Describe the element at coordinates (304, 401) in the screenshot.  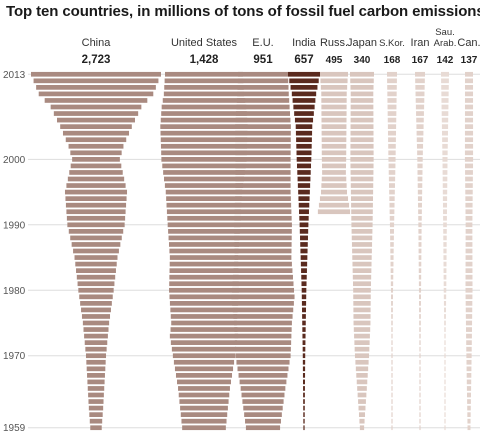
I see `bar-india-1963` at that location.